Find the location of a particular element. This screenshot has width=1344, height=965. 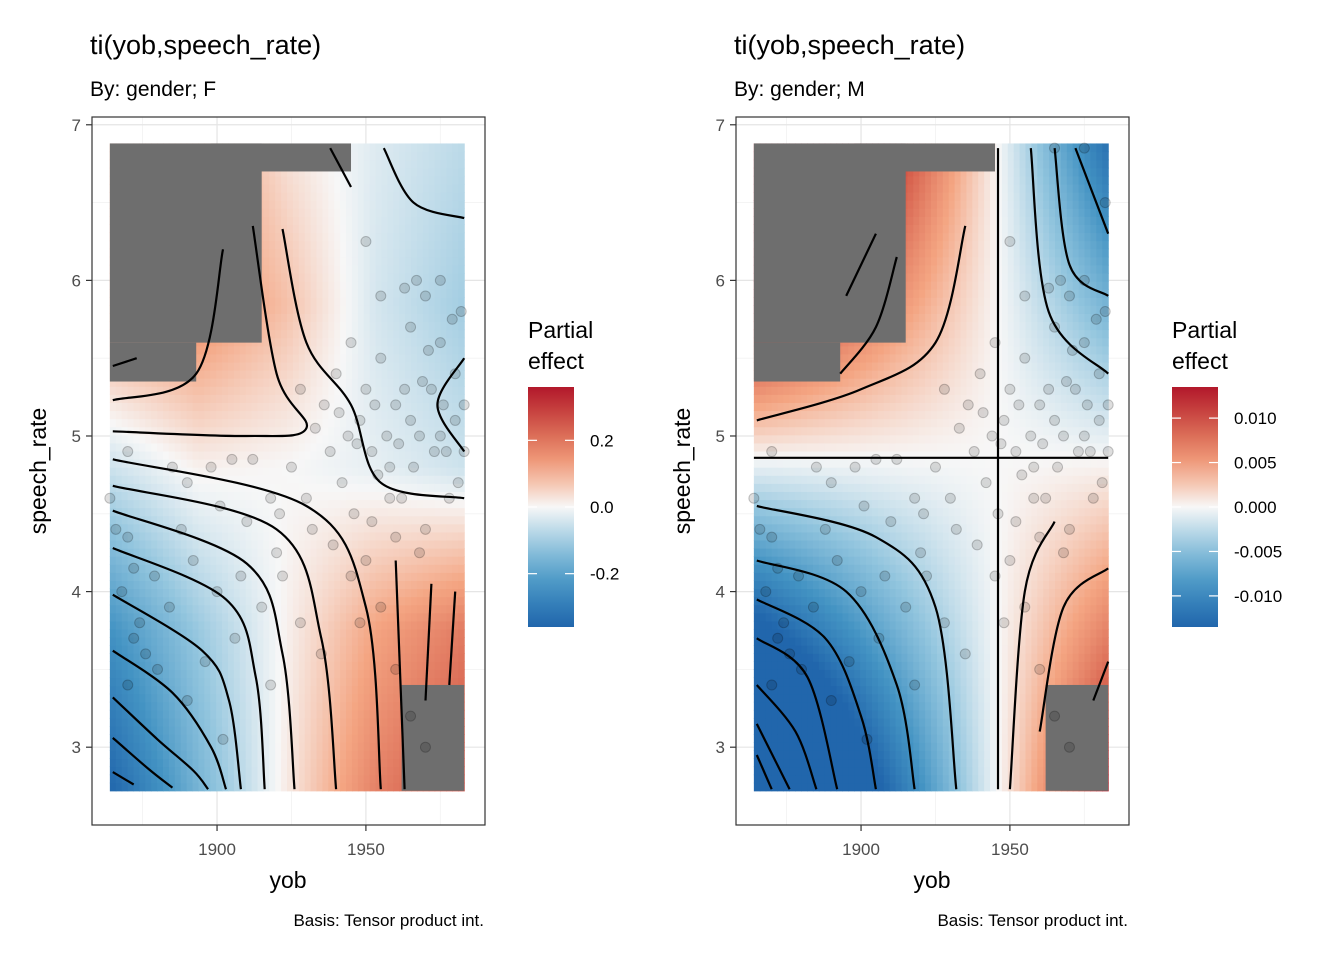

legend: Partial effect 0.20.0-0.2 is located at coordinates (573, 472).